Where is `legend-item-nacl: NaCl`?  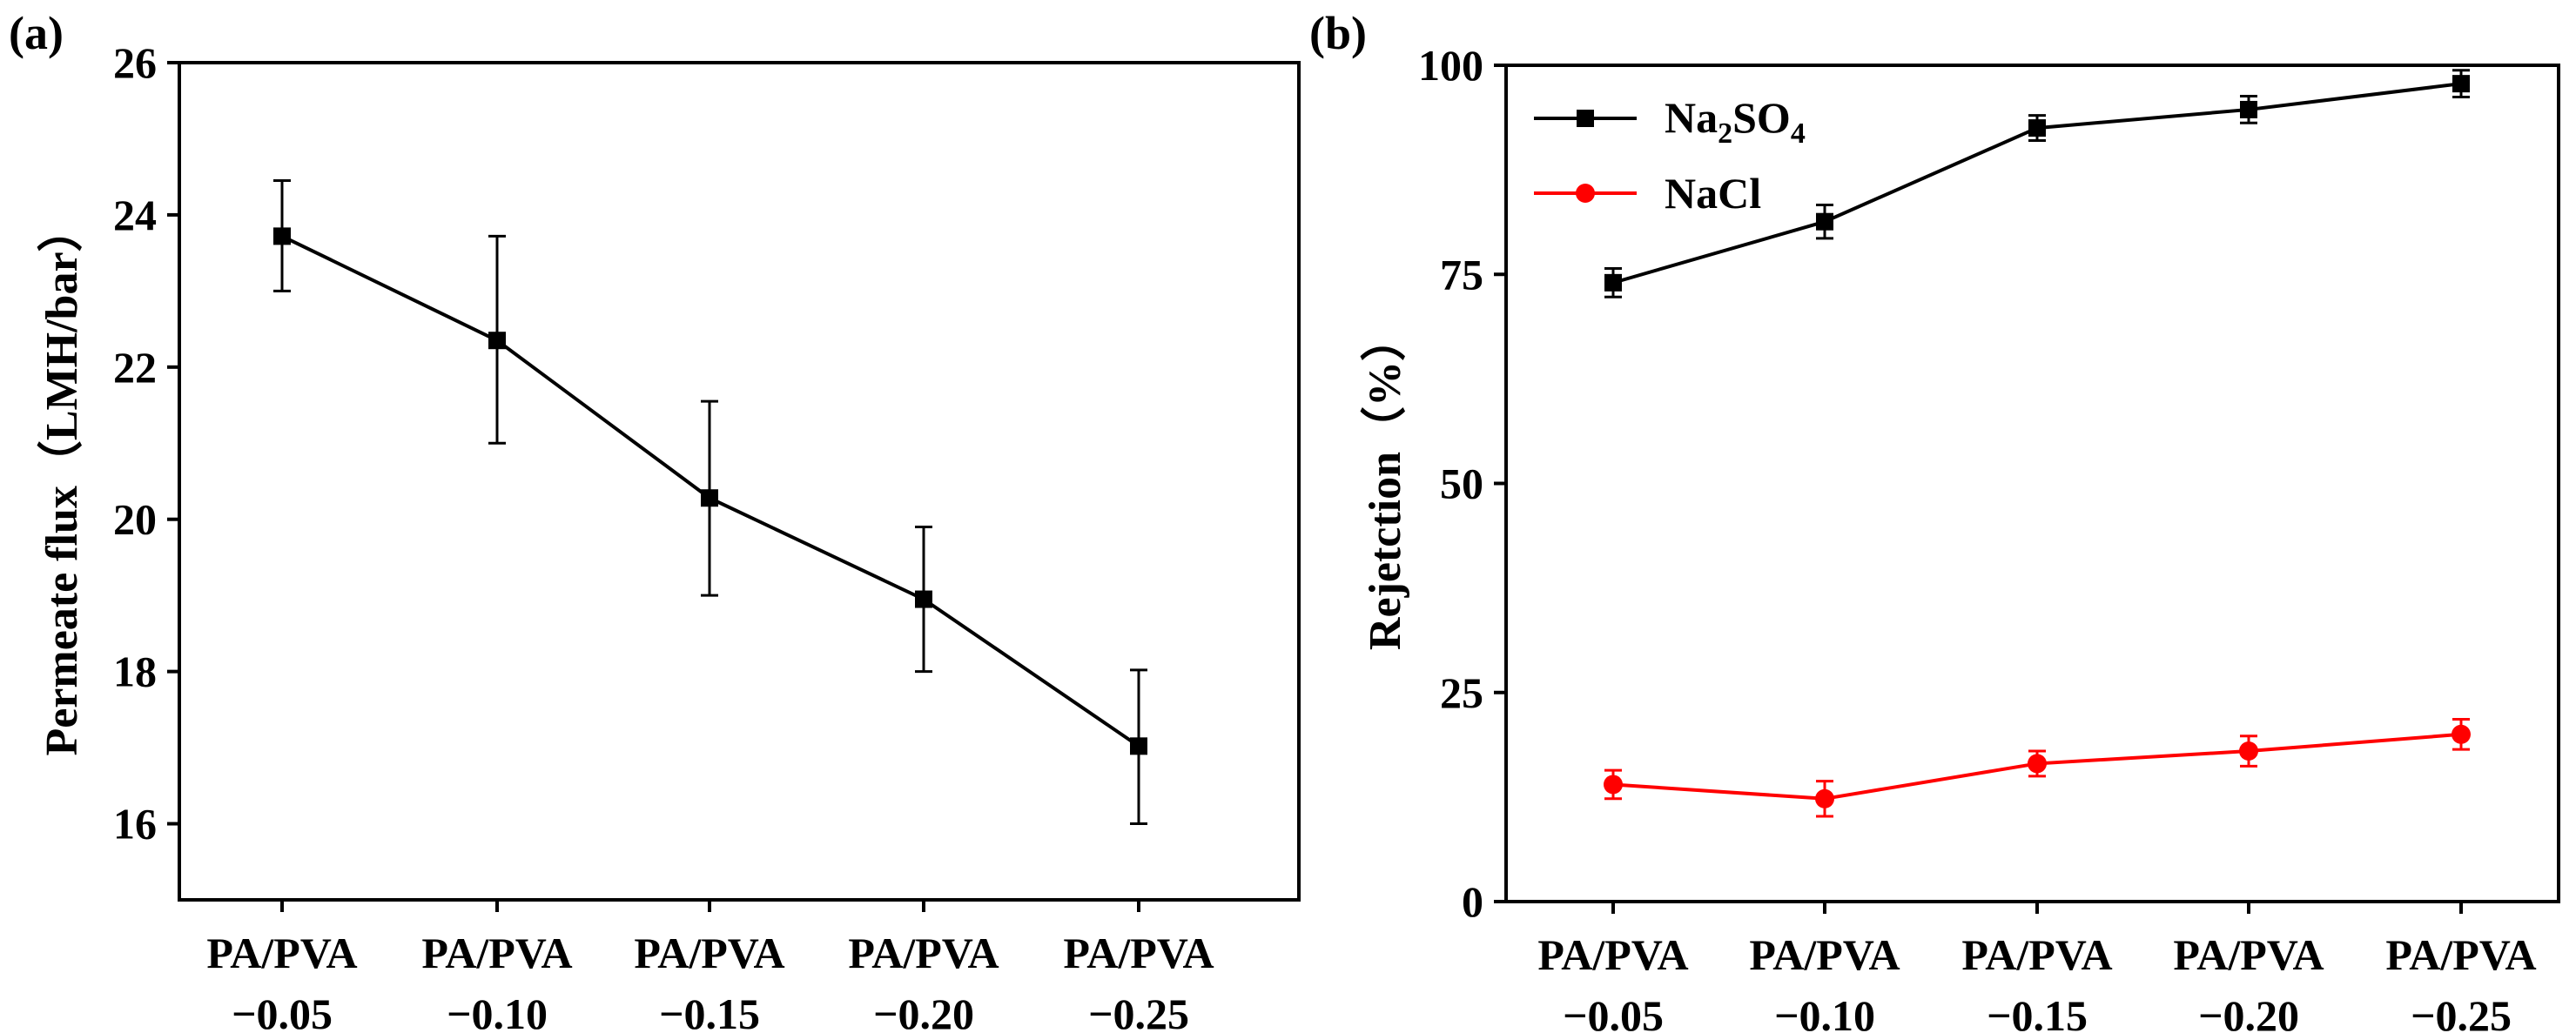
legend-item-nacl: NaCl is located at coordinates (1647, 193).